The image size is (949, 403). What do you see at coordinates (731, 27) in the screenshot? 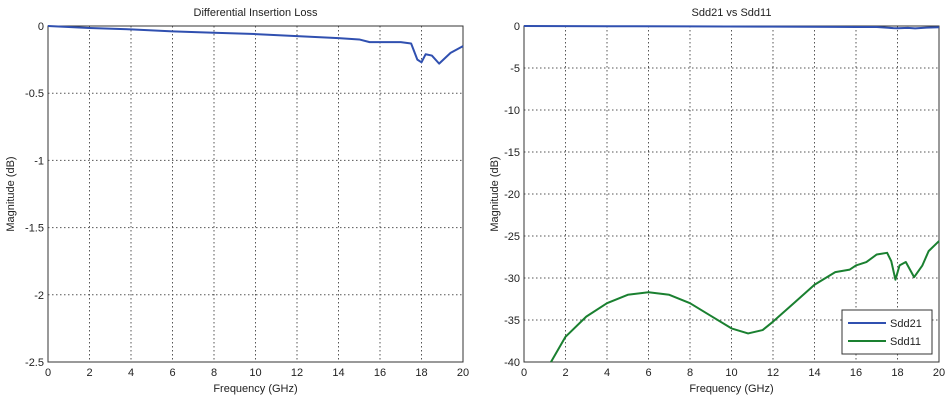
I see `series-line-sdd21` at bounding box center [731, 27].